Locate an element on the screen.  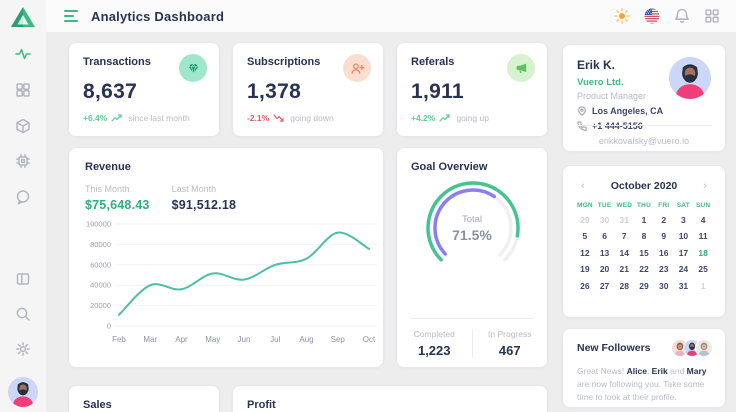
this-month-value: $75,648.43 is located at coordinates (117, 205).